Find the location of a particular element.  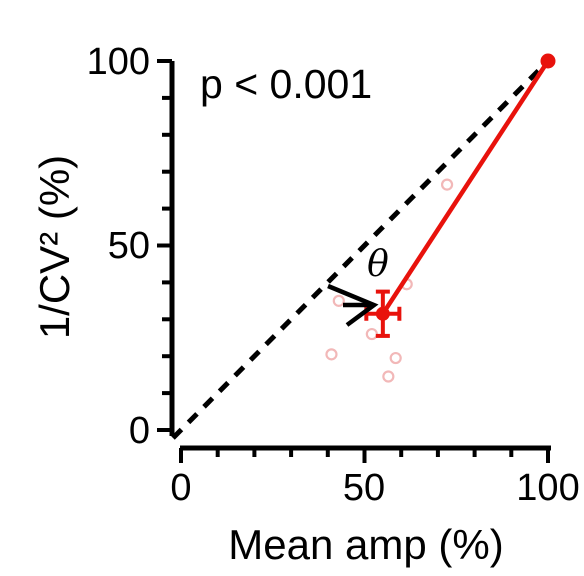

x-axis: 0 50 100 is located at coordinates (375, 477).